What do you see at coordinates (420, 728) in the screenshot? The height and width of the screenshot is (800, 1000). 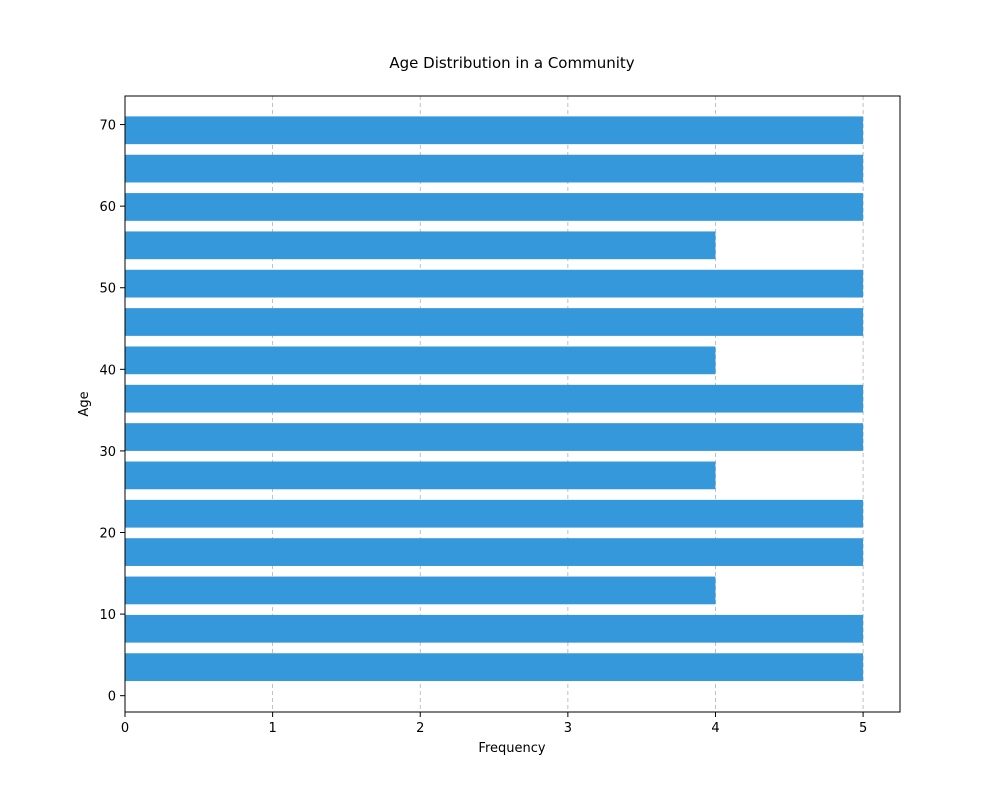 I see `x-tick-label-2: 2` at bounding box center [420, 728].